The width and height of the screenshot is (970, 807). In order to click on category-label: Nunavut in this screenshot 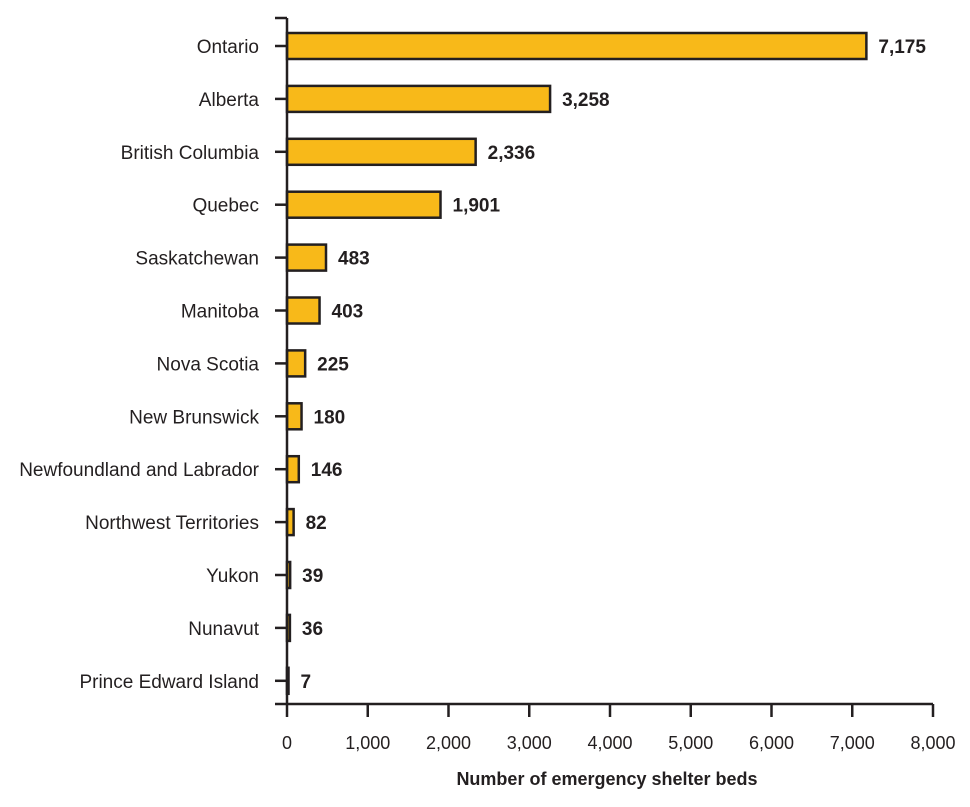, I will do `click(223, 629)`.